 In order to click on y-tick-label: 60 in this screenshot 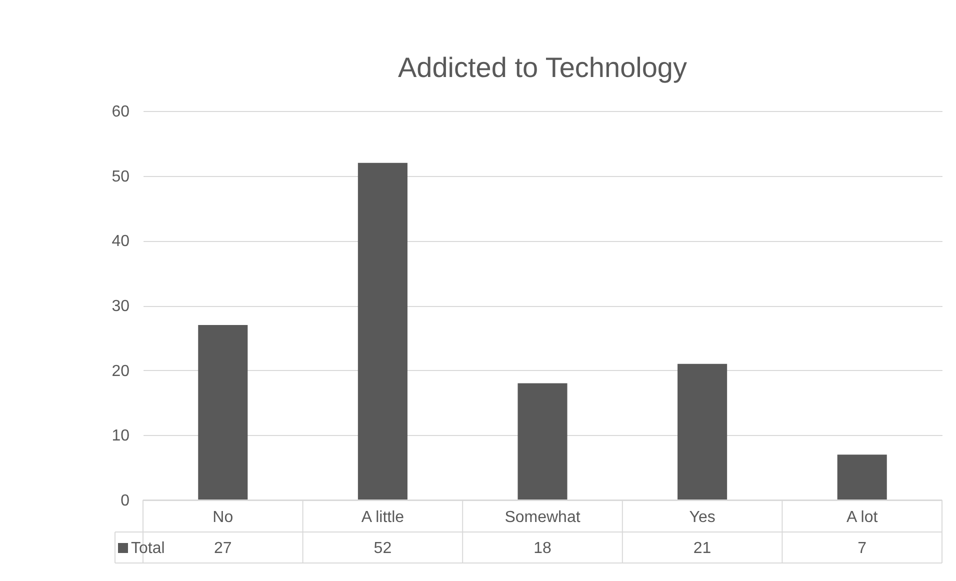, I will do `click(121, 112)`.